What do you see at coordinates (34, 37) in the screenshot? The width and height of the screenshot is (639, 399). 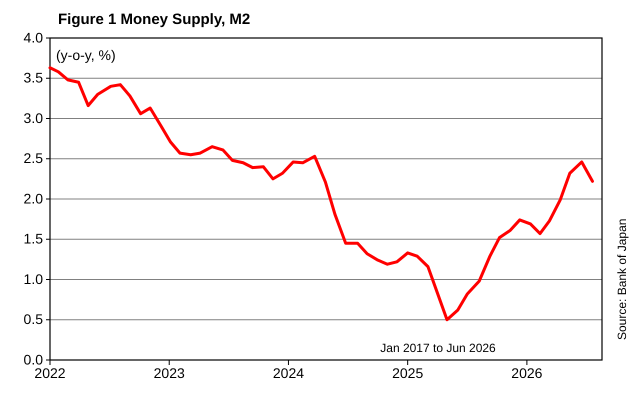 I see `y-tick-label: 4.0` at bounding box center [34, 37].